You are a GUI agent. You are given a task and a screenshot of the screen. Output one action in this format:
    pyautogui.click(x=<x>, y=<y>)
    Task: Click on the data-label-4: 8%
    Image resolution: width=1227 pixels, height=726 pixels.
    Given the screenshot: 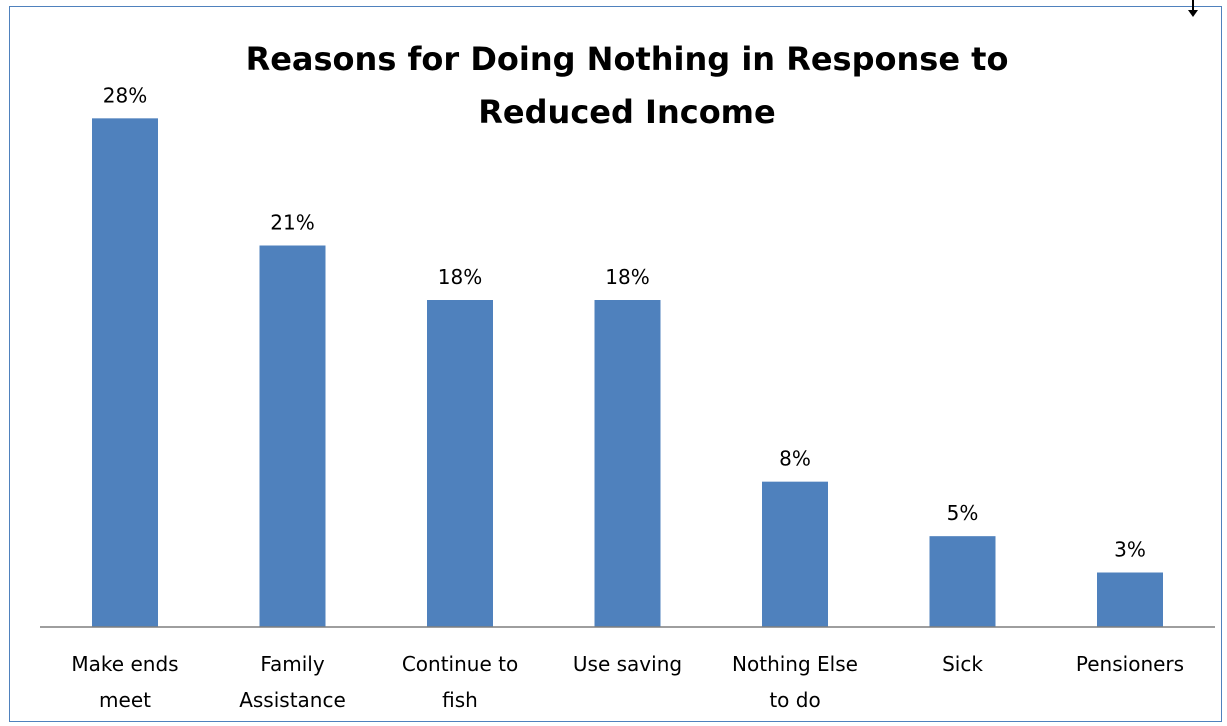 What is the action you would take?
    pyautogui.click(x=795, y=459)
    